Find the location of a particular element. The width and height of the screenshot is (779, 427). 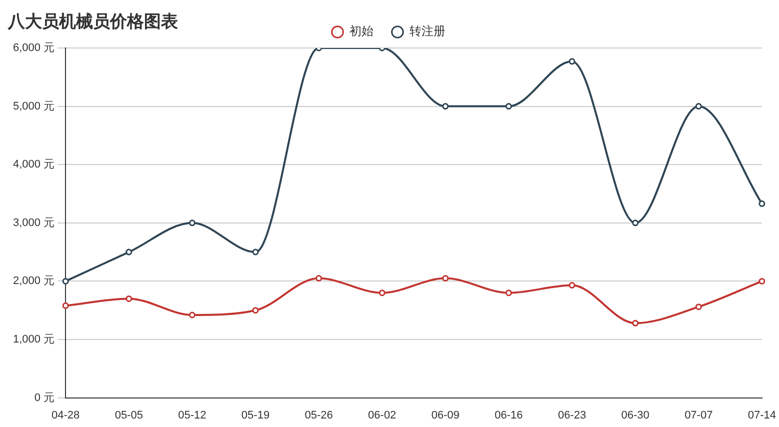

y-tick-label: 0 元 is located at coordinates (44, 398).